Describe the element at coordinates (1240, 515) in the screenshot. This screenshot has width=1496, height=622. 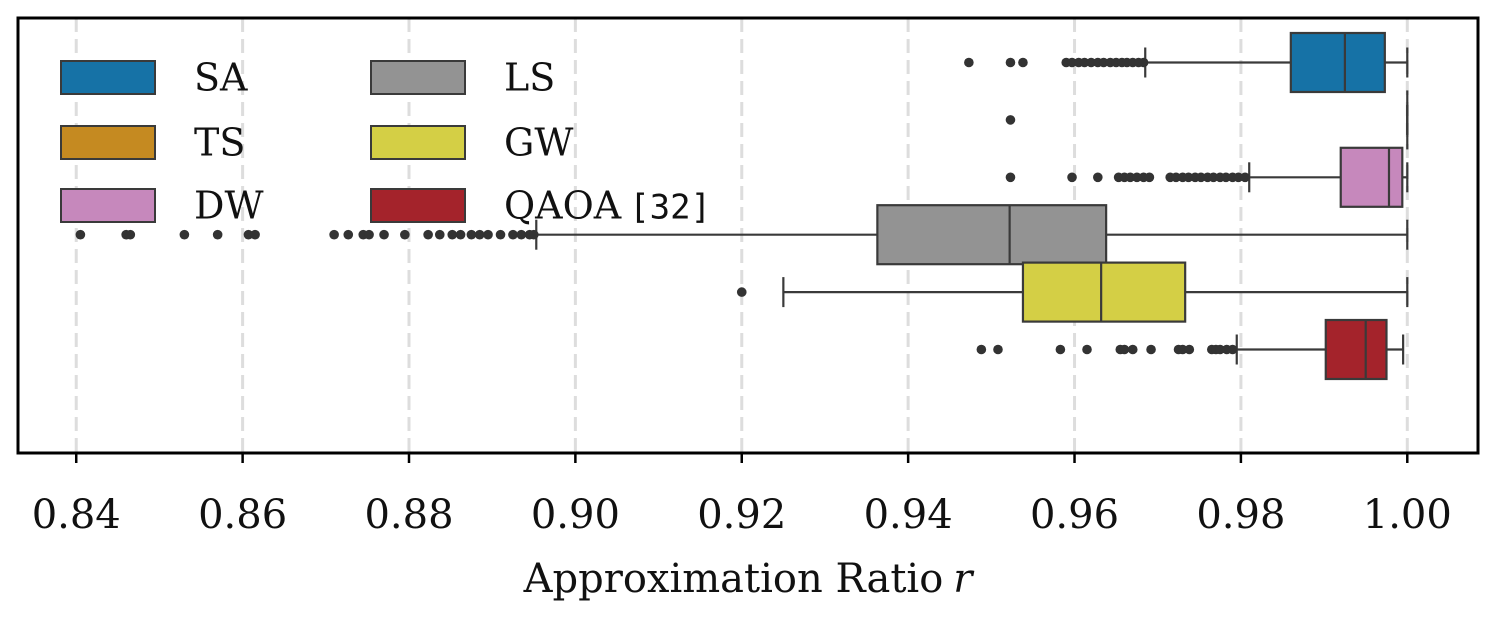
I see `x-tick-label: 0.98` at that location.